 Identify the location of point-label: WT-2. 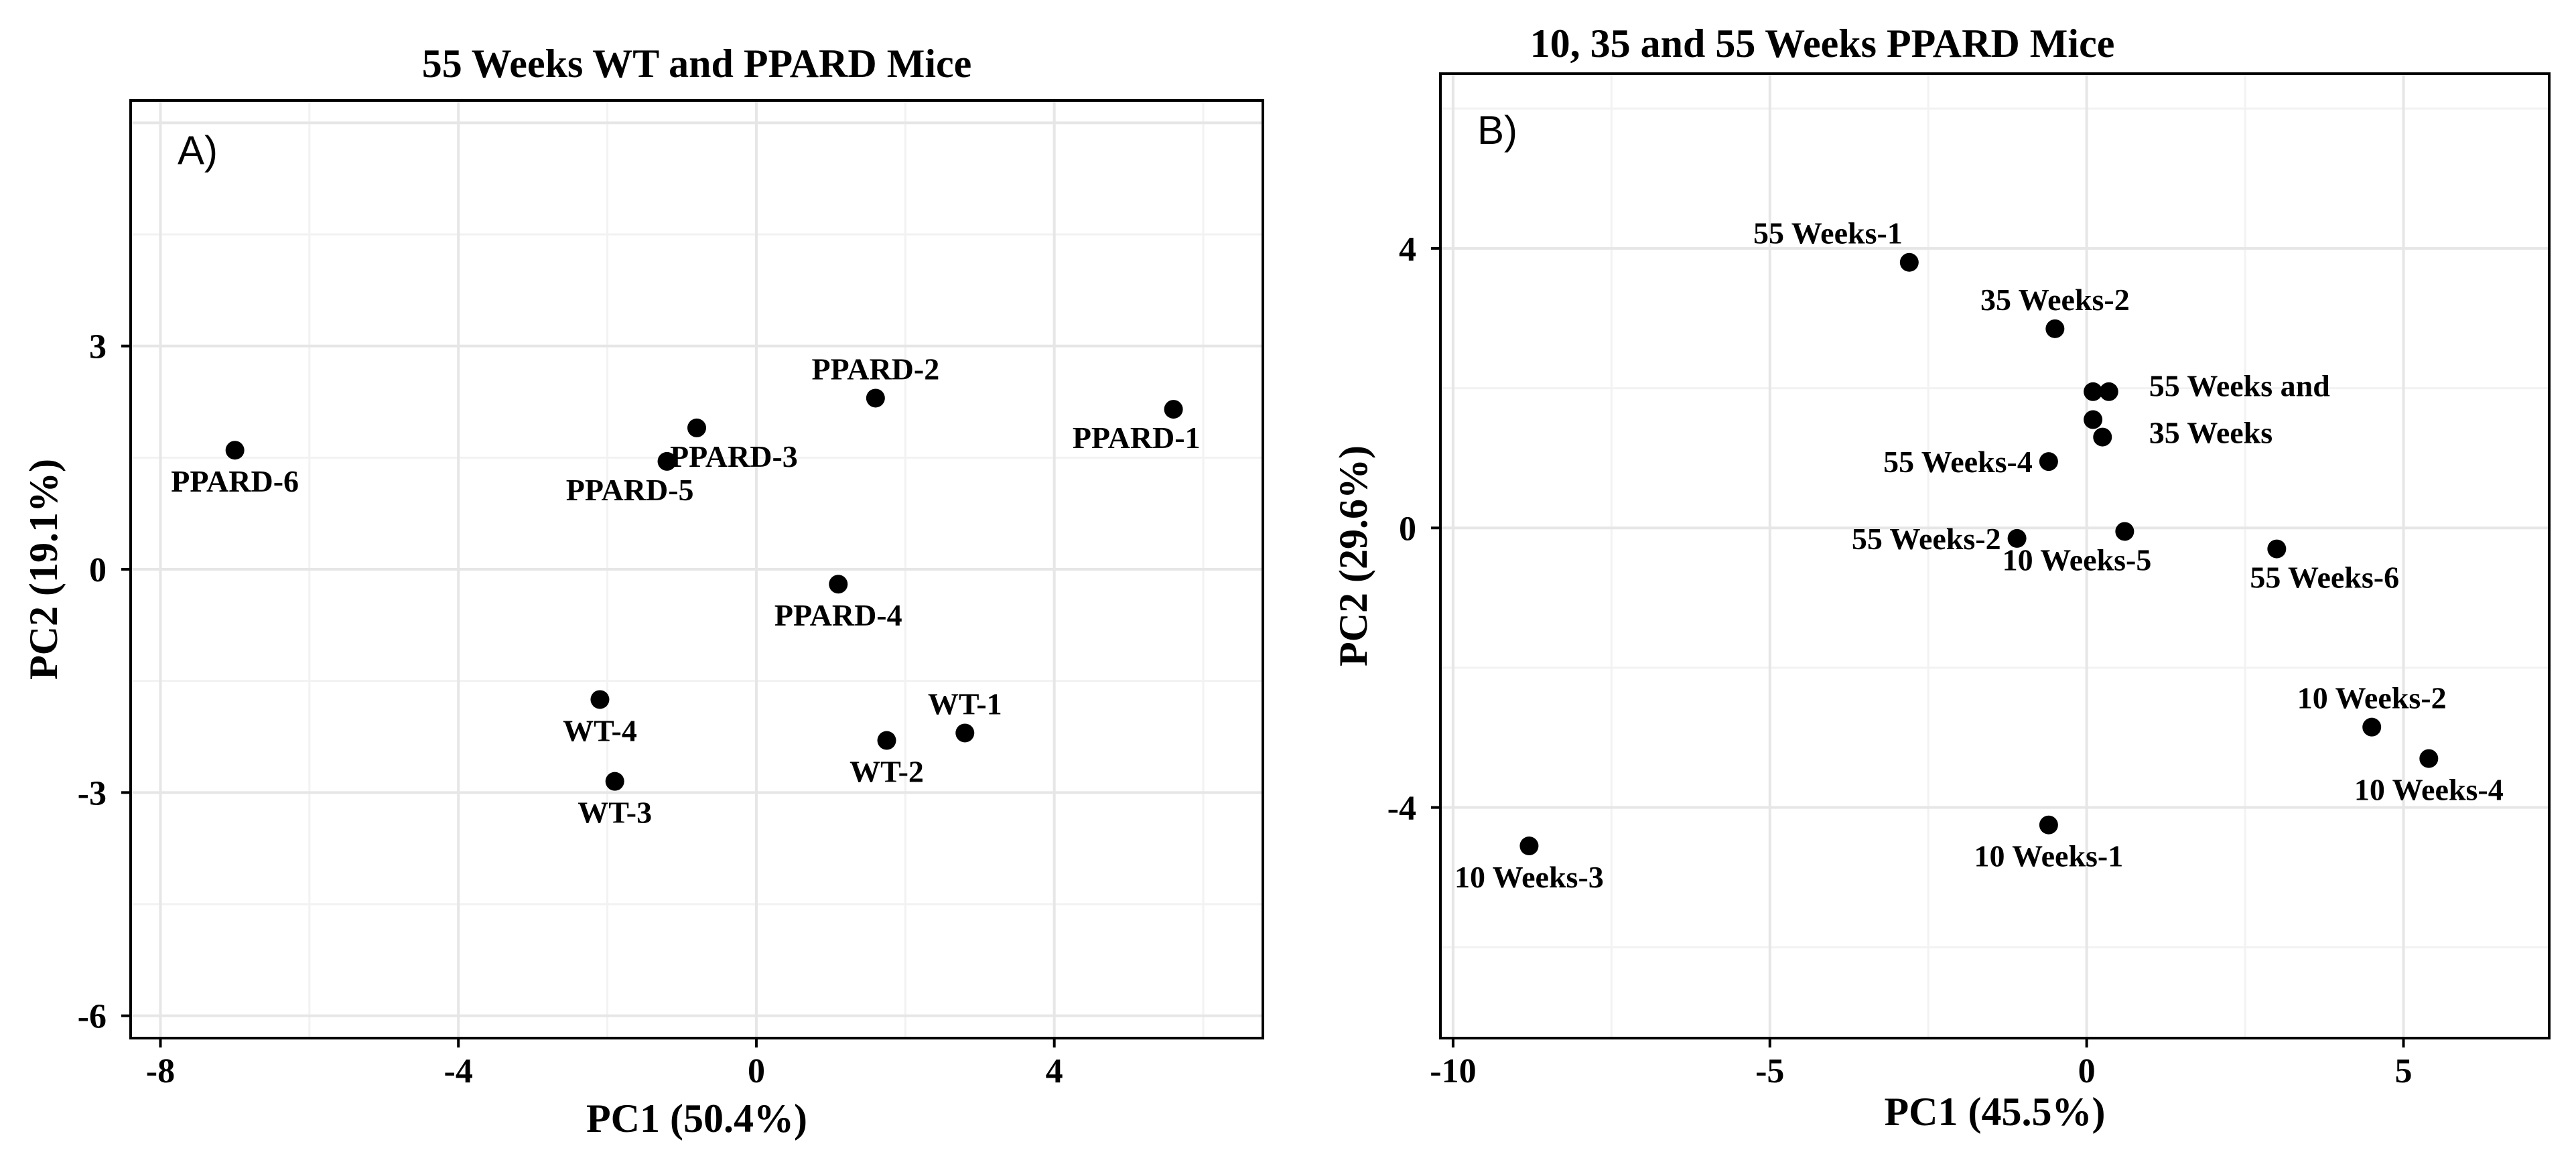
(887, 772).